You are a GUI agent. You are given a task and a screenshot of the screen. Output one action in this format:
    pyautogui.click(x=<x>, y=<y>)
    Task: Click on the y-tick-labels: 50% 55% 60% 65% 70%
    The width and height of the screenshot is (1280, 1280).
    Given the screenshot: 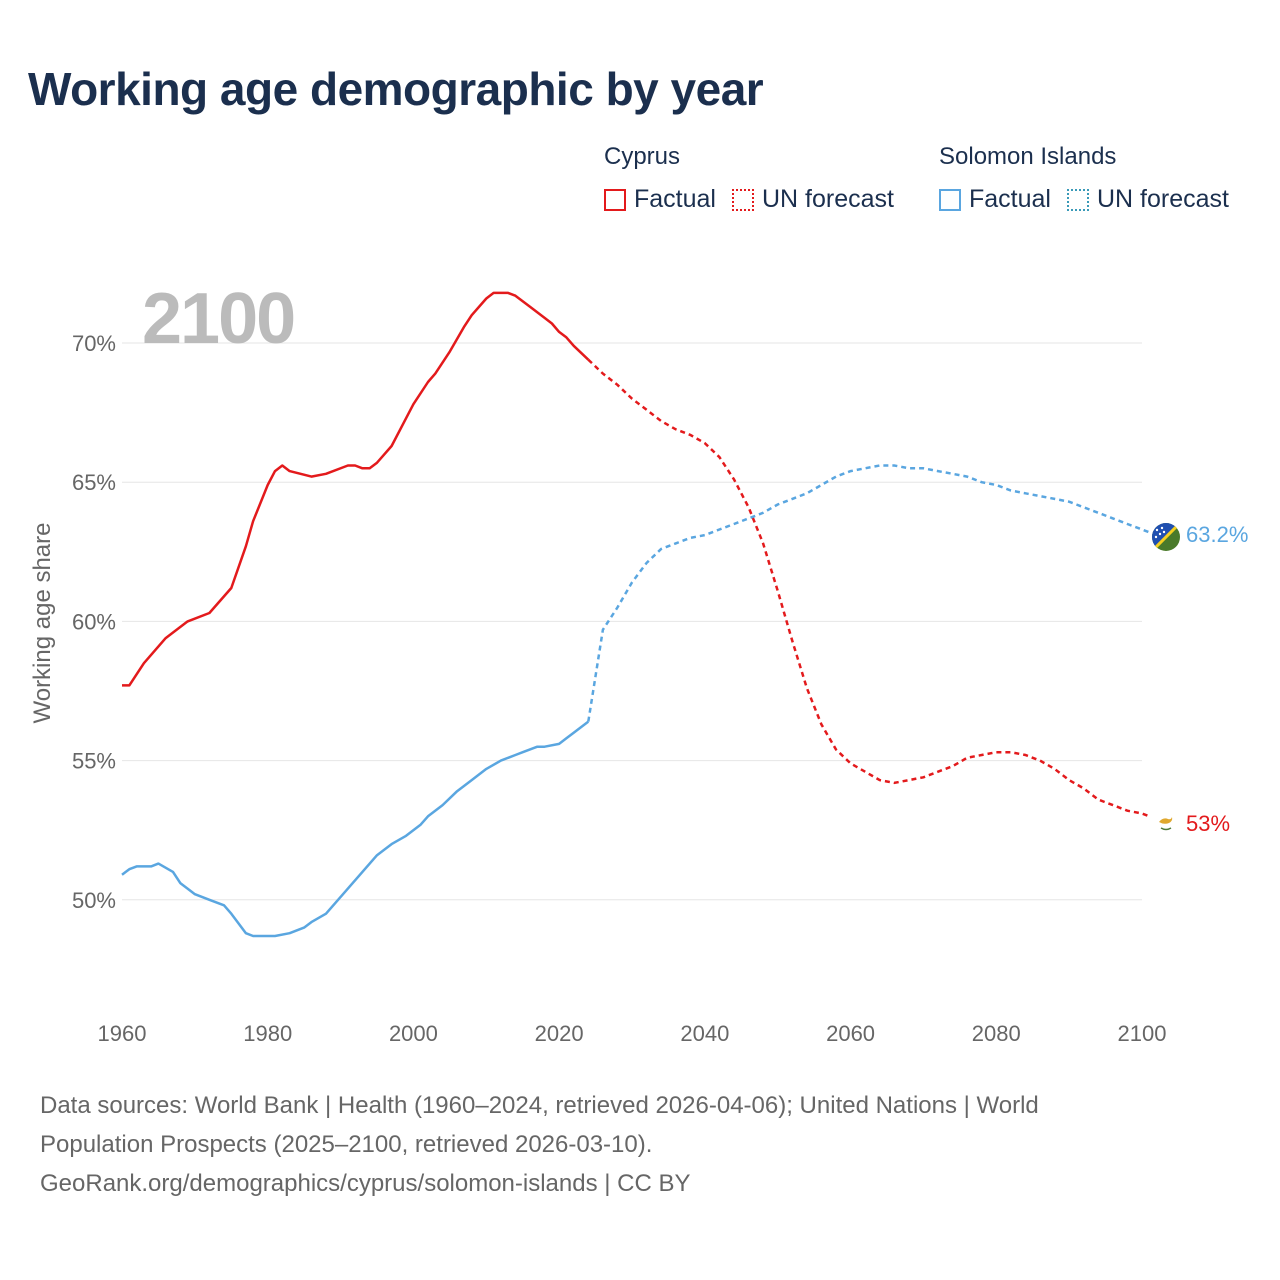 What is the action you would take?
    pyautogui.click(x=94, y=622)
    